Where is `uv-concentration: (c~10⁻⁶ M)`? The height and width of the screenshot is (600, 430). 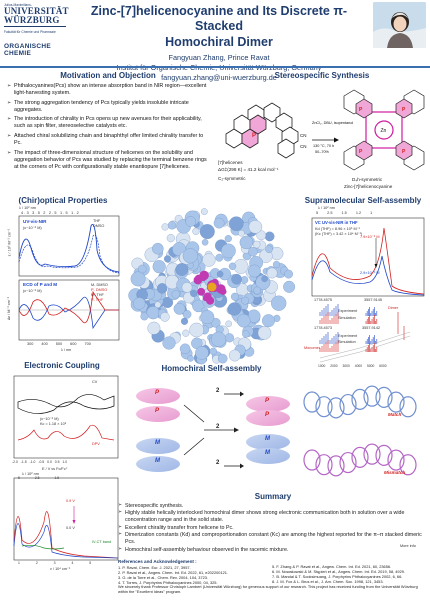 uv-concentration: (c~10⁻⁶ M) is located at coordinates (32, 227).